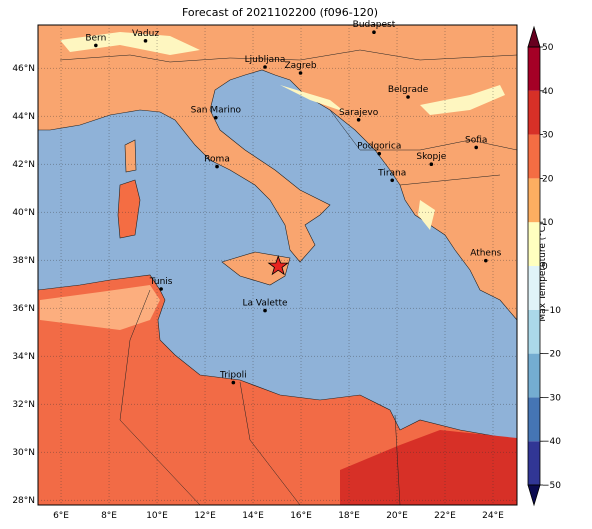 The height and width of the screenshot is (529, 592). What do you see at coordinates (548, 179) in the screenshot?
I see `colorbar-tick-label: 20` at bounding box center [548, 179].